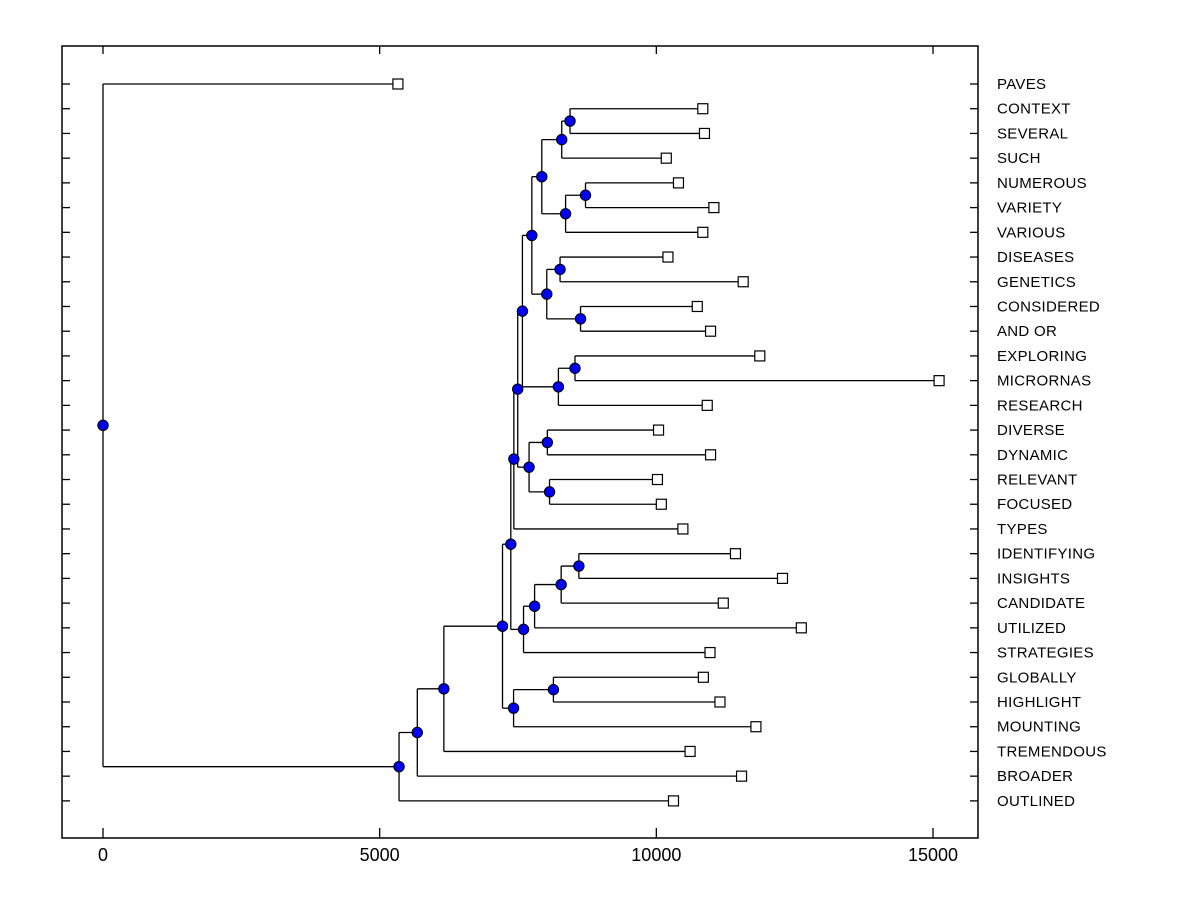 This screenshot has height=900, width=1200. Describe the element at coordinates (1031, 628) in the screenshot. I see `leaf-label: UTILIZED` at that location.